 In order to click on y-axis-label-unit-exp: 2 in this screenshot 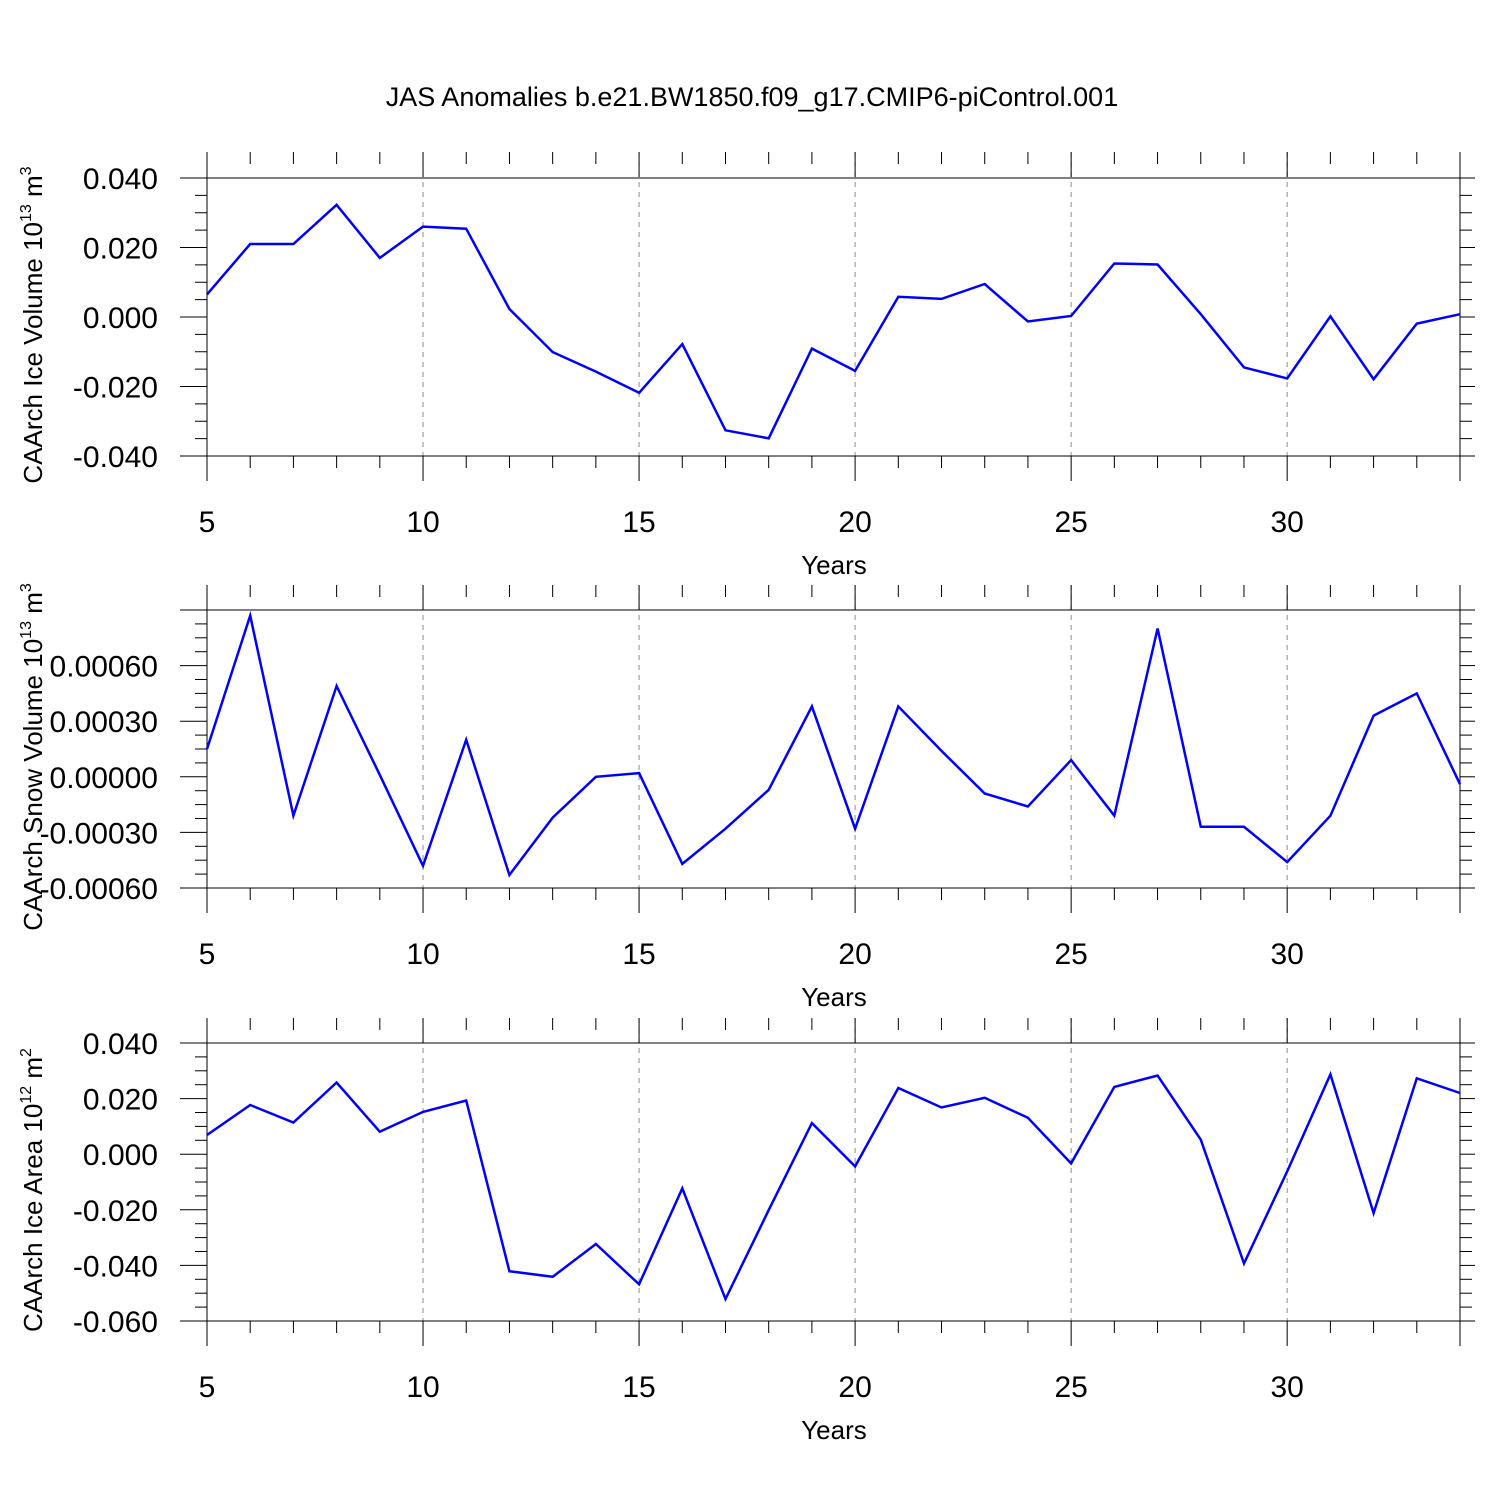, I will do `click(26, 1052)`.